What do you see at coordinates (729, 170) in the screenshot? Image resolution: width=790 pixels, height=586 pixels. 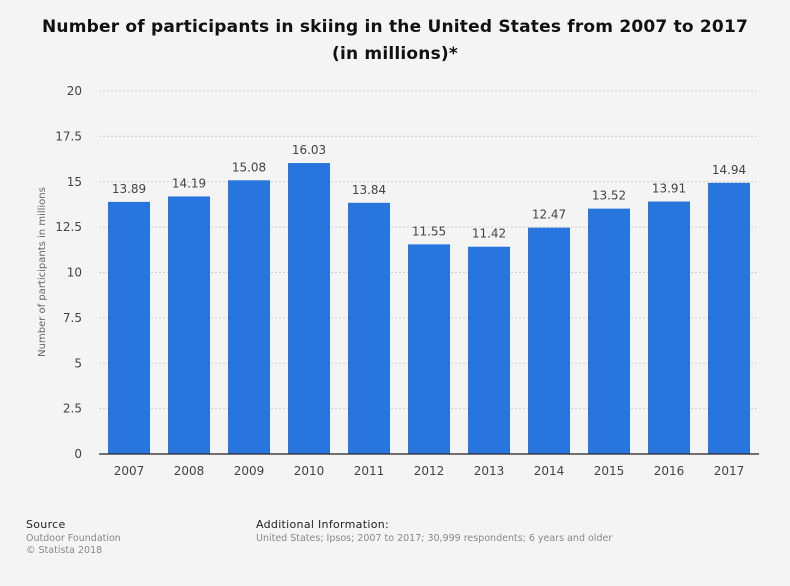 I see `data-label-2017: 14.94` at bounding box center [729, 170].